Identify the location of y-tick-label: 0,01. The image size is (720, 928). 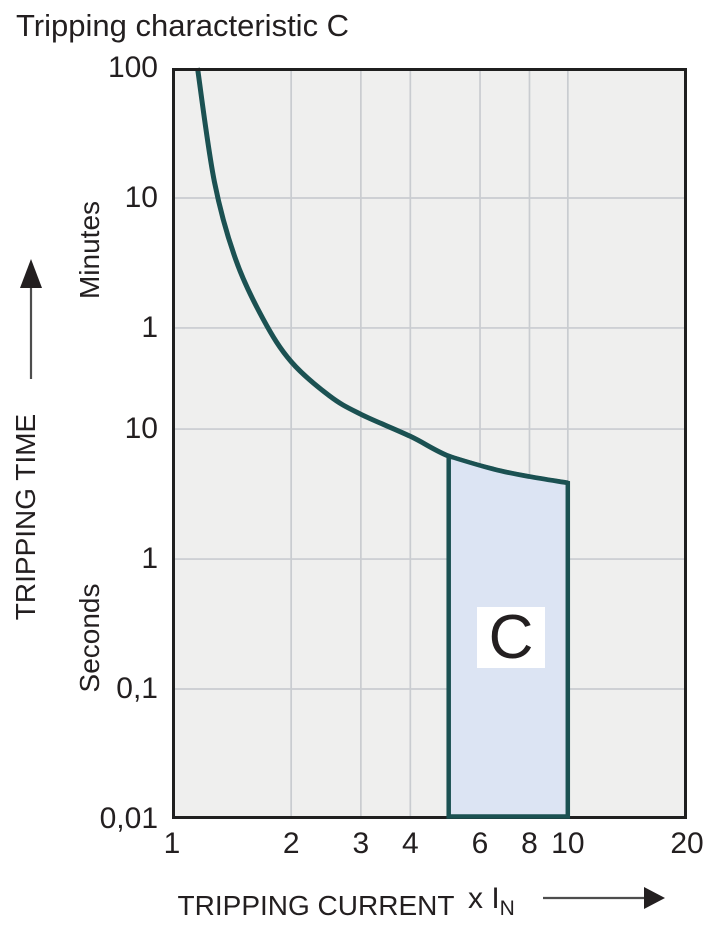
(128, 818).